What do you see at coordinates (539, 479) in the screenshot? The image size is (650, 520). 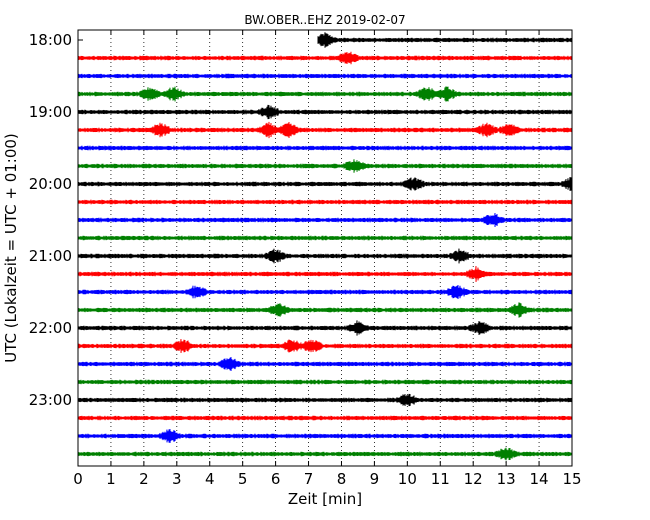 I see `x-tick-label: 14` at bounding box center [539, 479].